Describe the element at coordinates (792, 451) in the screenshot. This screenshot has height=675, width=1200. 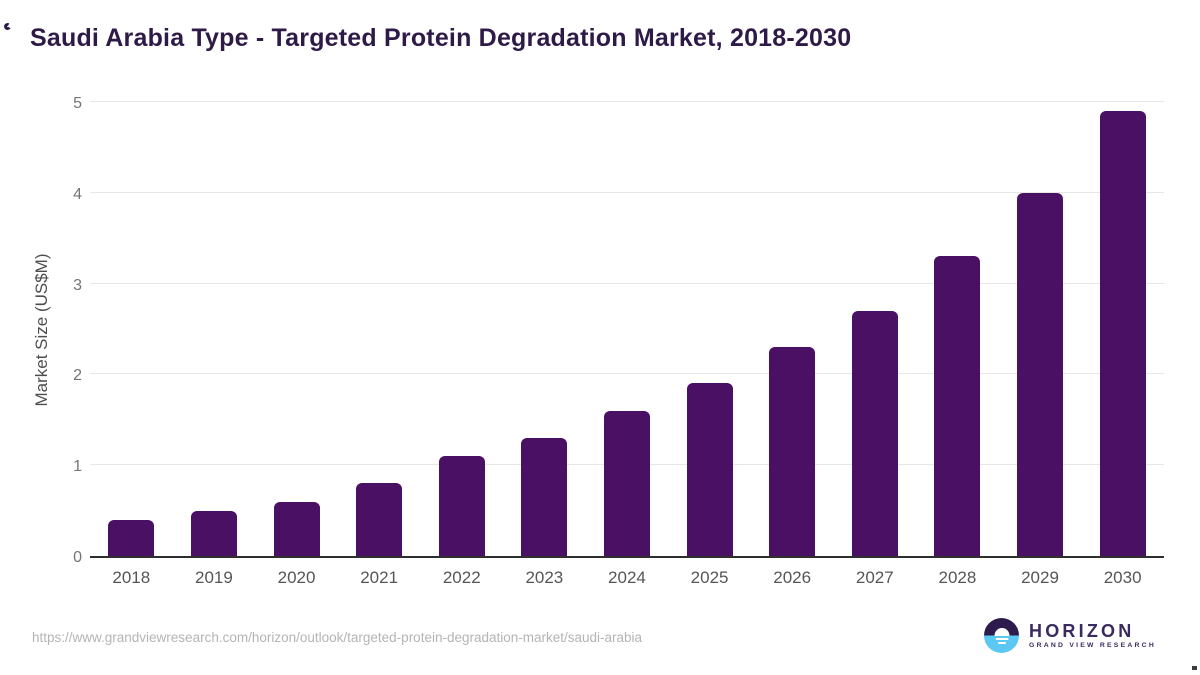
I see `bar-2026` at that location.